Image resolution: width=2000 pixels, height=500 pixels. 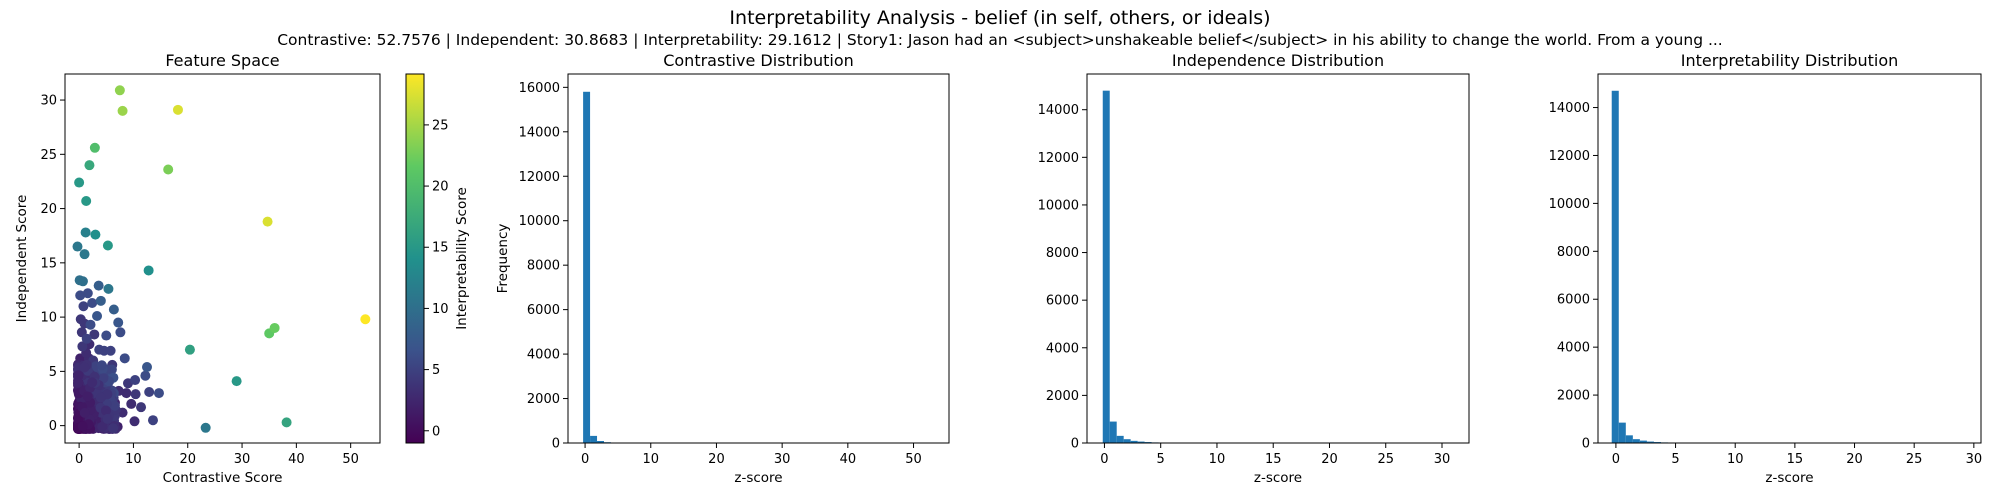 What do you see at coordinates (913, 459) in the screenshot?
I see `x-tick-label: 50` at bounding box center [913, 459].